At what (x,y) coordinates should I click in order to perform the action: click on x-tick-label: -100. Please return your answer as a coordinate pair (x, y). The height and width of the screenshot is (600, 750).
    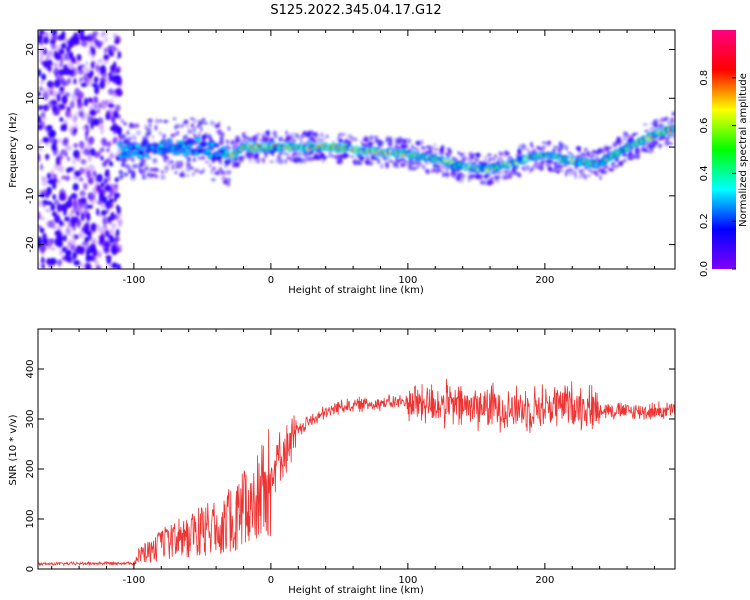
    Looking at the image, I should click on (134, 580).